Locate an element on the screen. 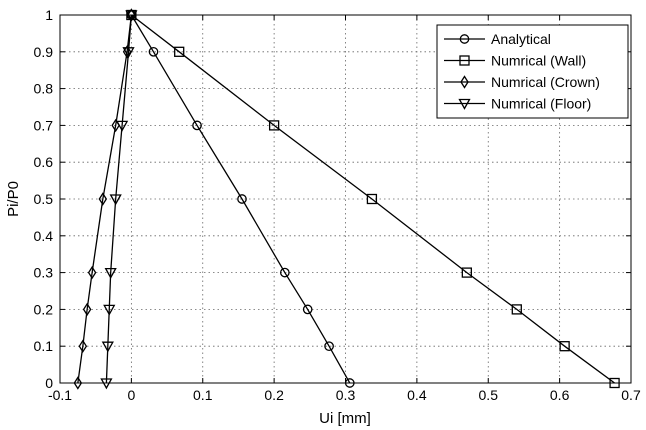 This screenshot has height=430, width=646. x-tick-label: 0.3 is located at coordinates (346, 395).